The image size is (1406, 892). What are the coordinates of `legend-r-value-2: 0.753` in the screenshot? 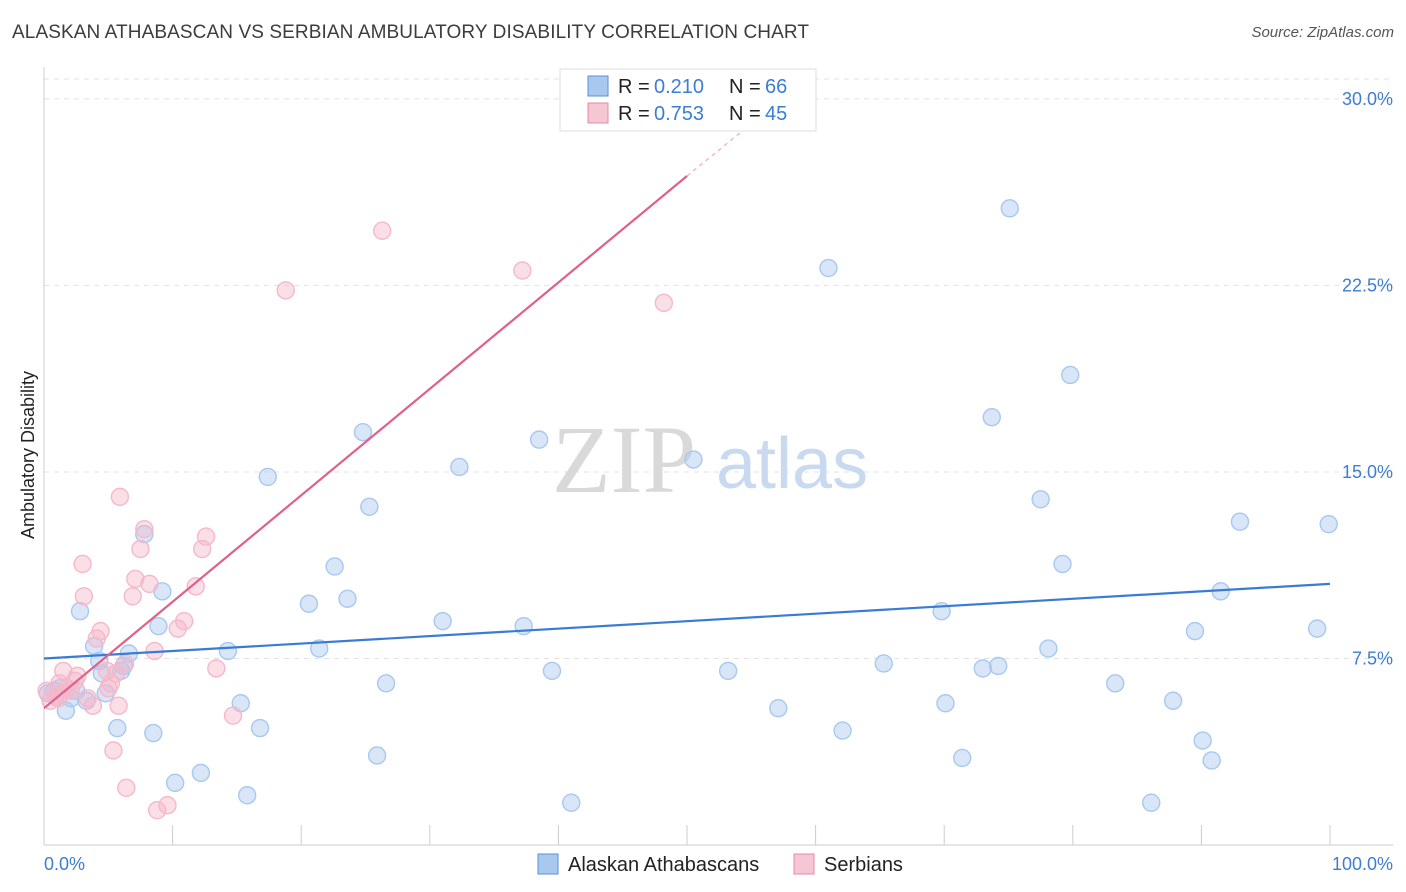 It's located at (679, 114).